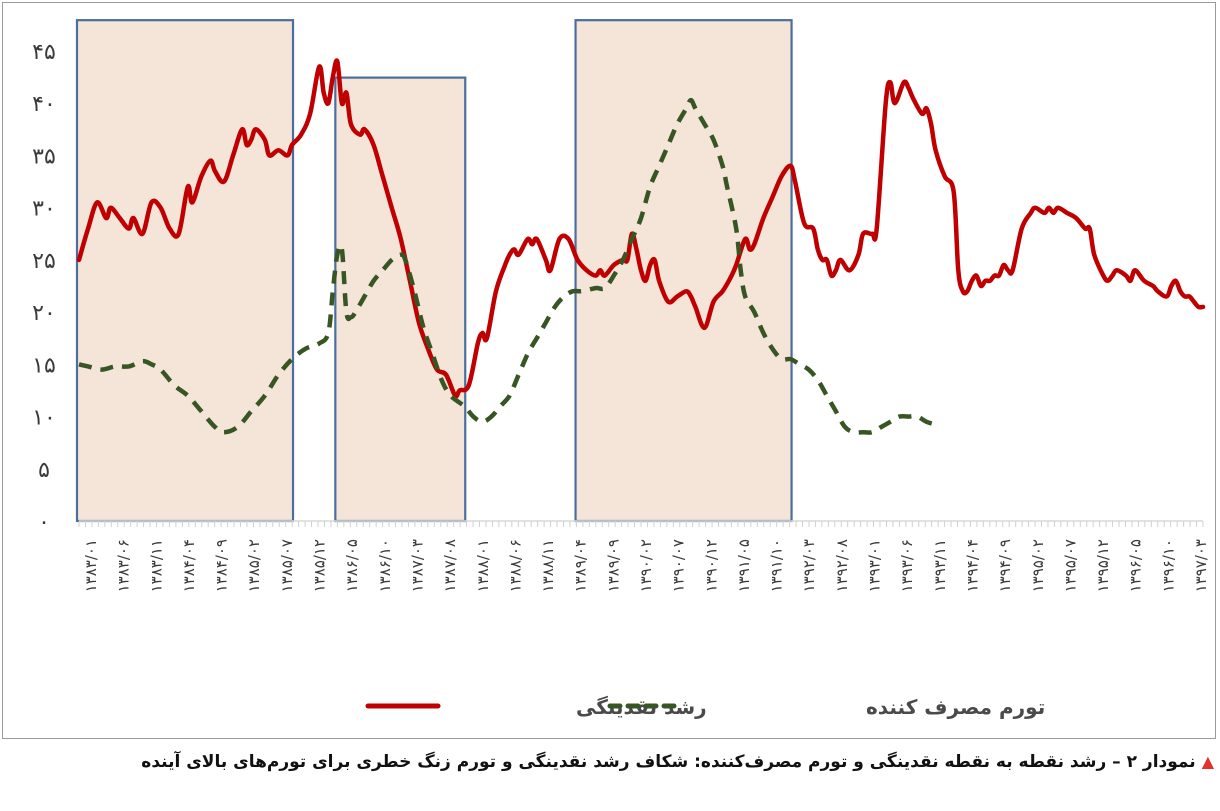 Image resolution: width=1220 pixels, height=811 pixels. Describe the element at coordinates (1005, 565) in the screenshot. I see `x-tick-label: ۱۳۹۴/۰۹` at that location.